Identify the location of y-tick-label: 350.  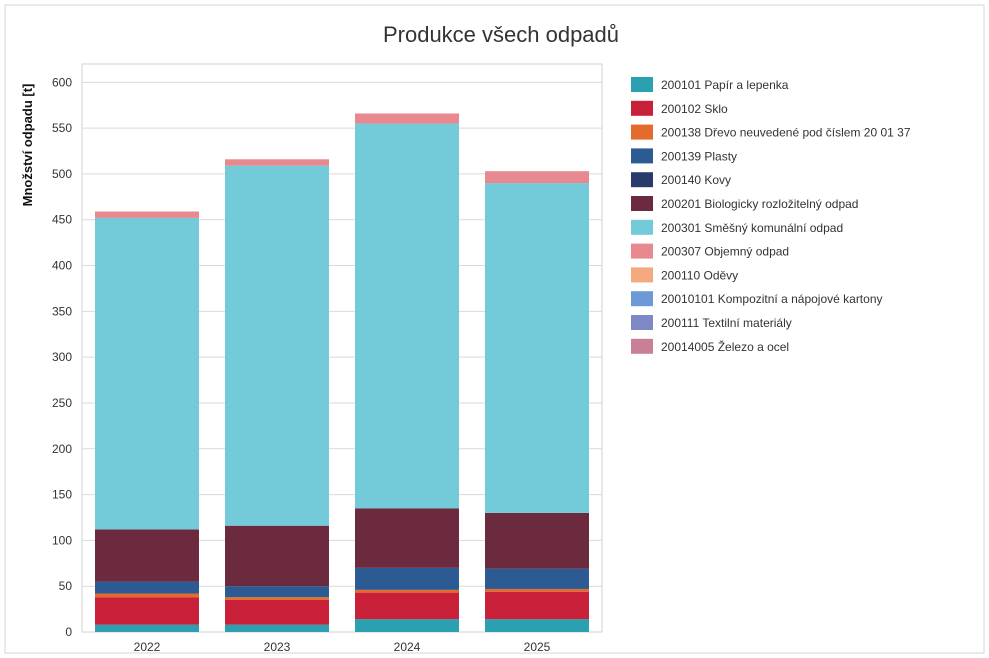
(62, 311).